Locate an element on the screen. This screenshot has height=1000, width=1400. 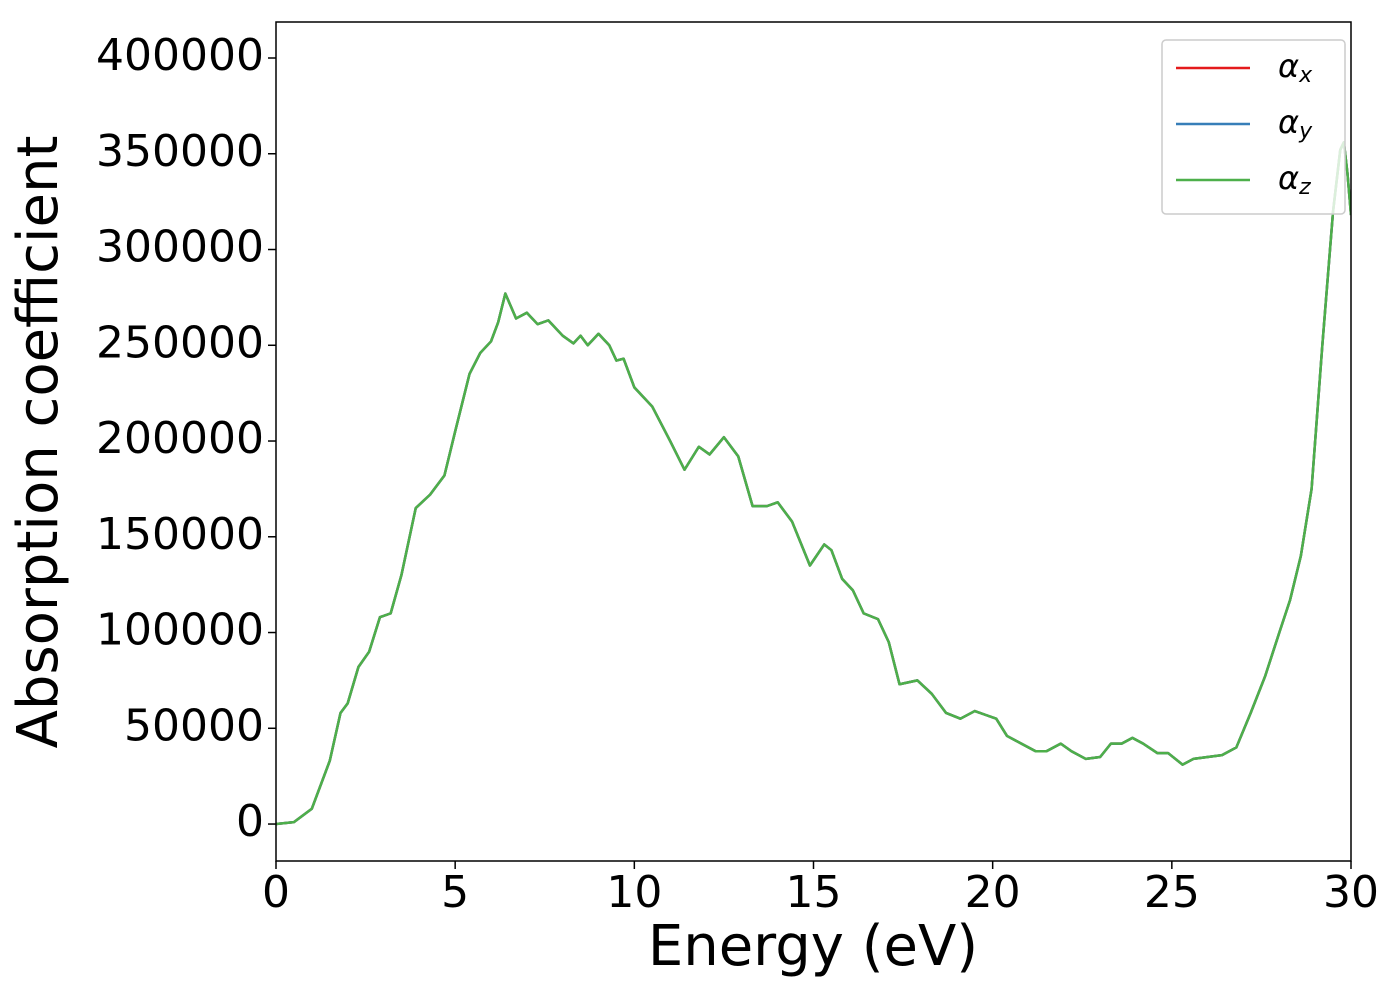
x-tick-label: 10 is located at coordinates (634, 892).